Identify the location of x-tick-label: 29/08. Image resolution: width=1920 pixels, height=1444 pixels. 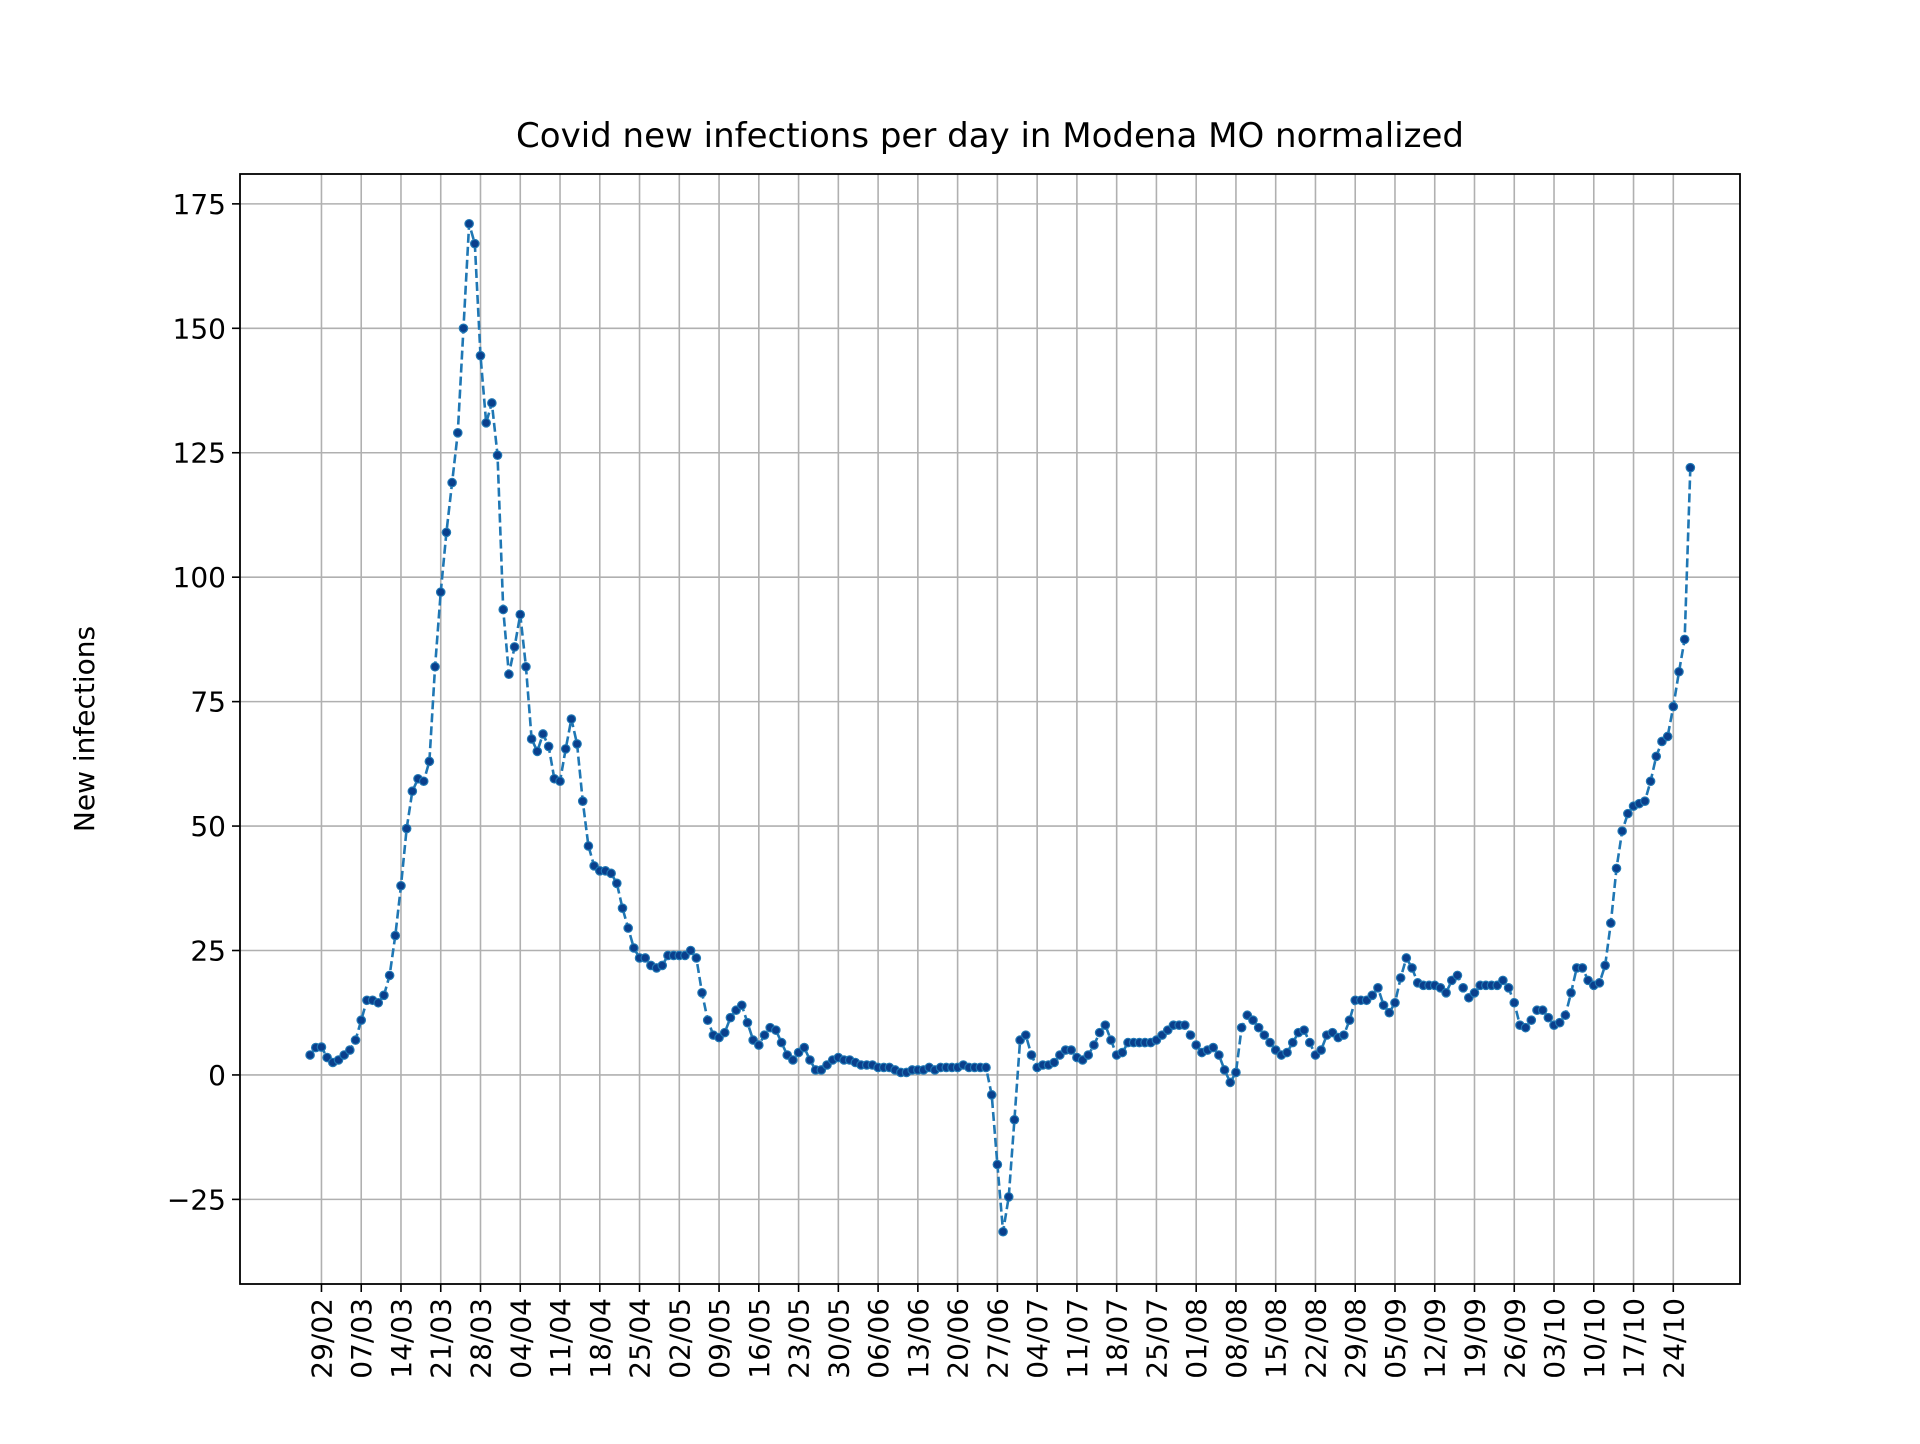
(1355, 1338).